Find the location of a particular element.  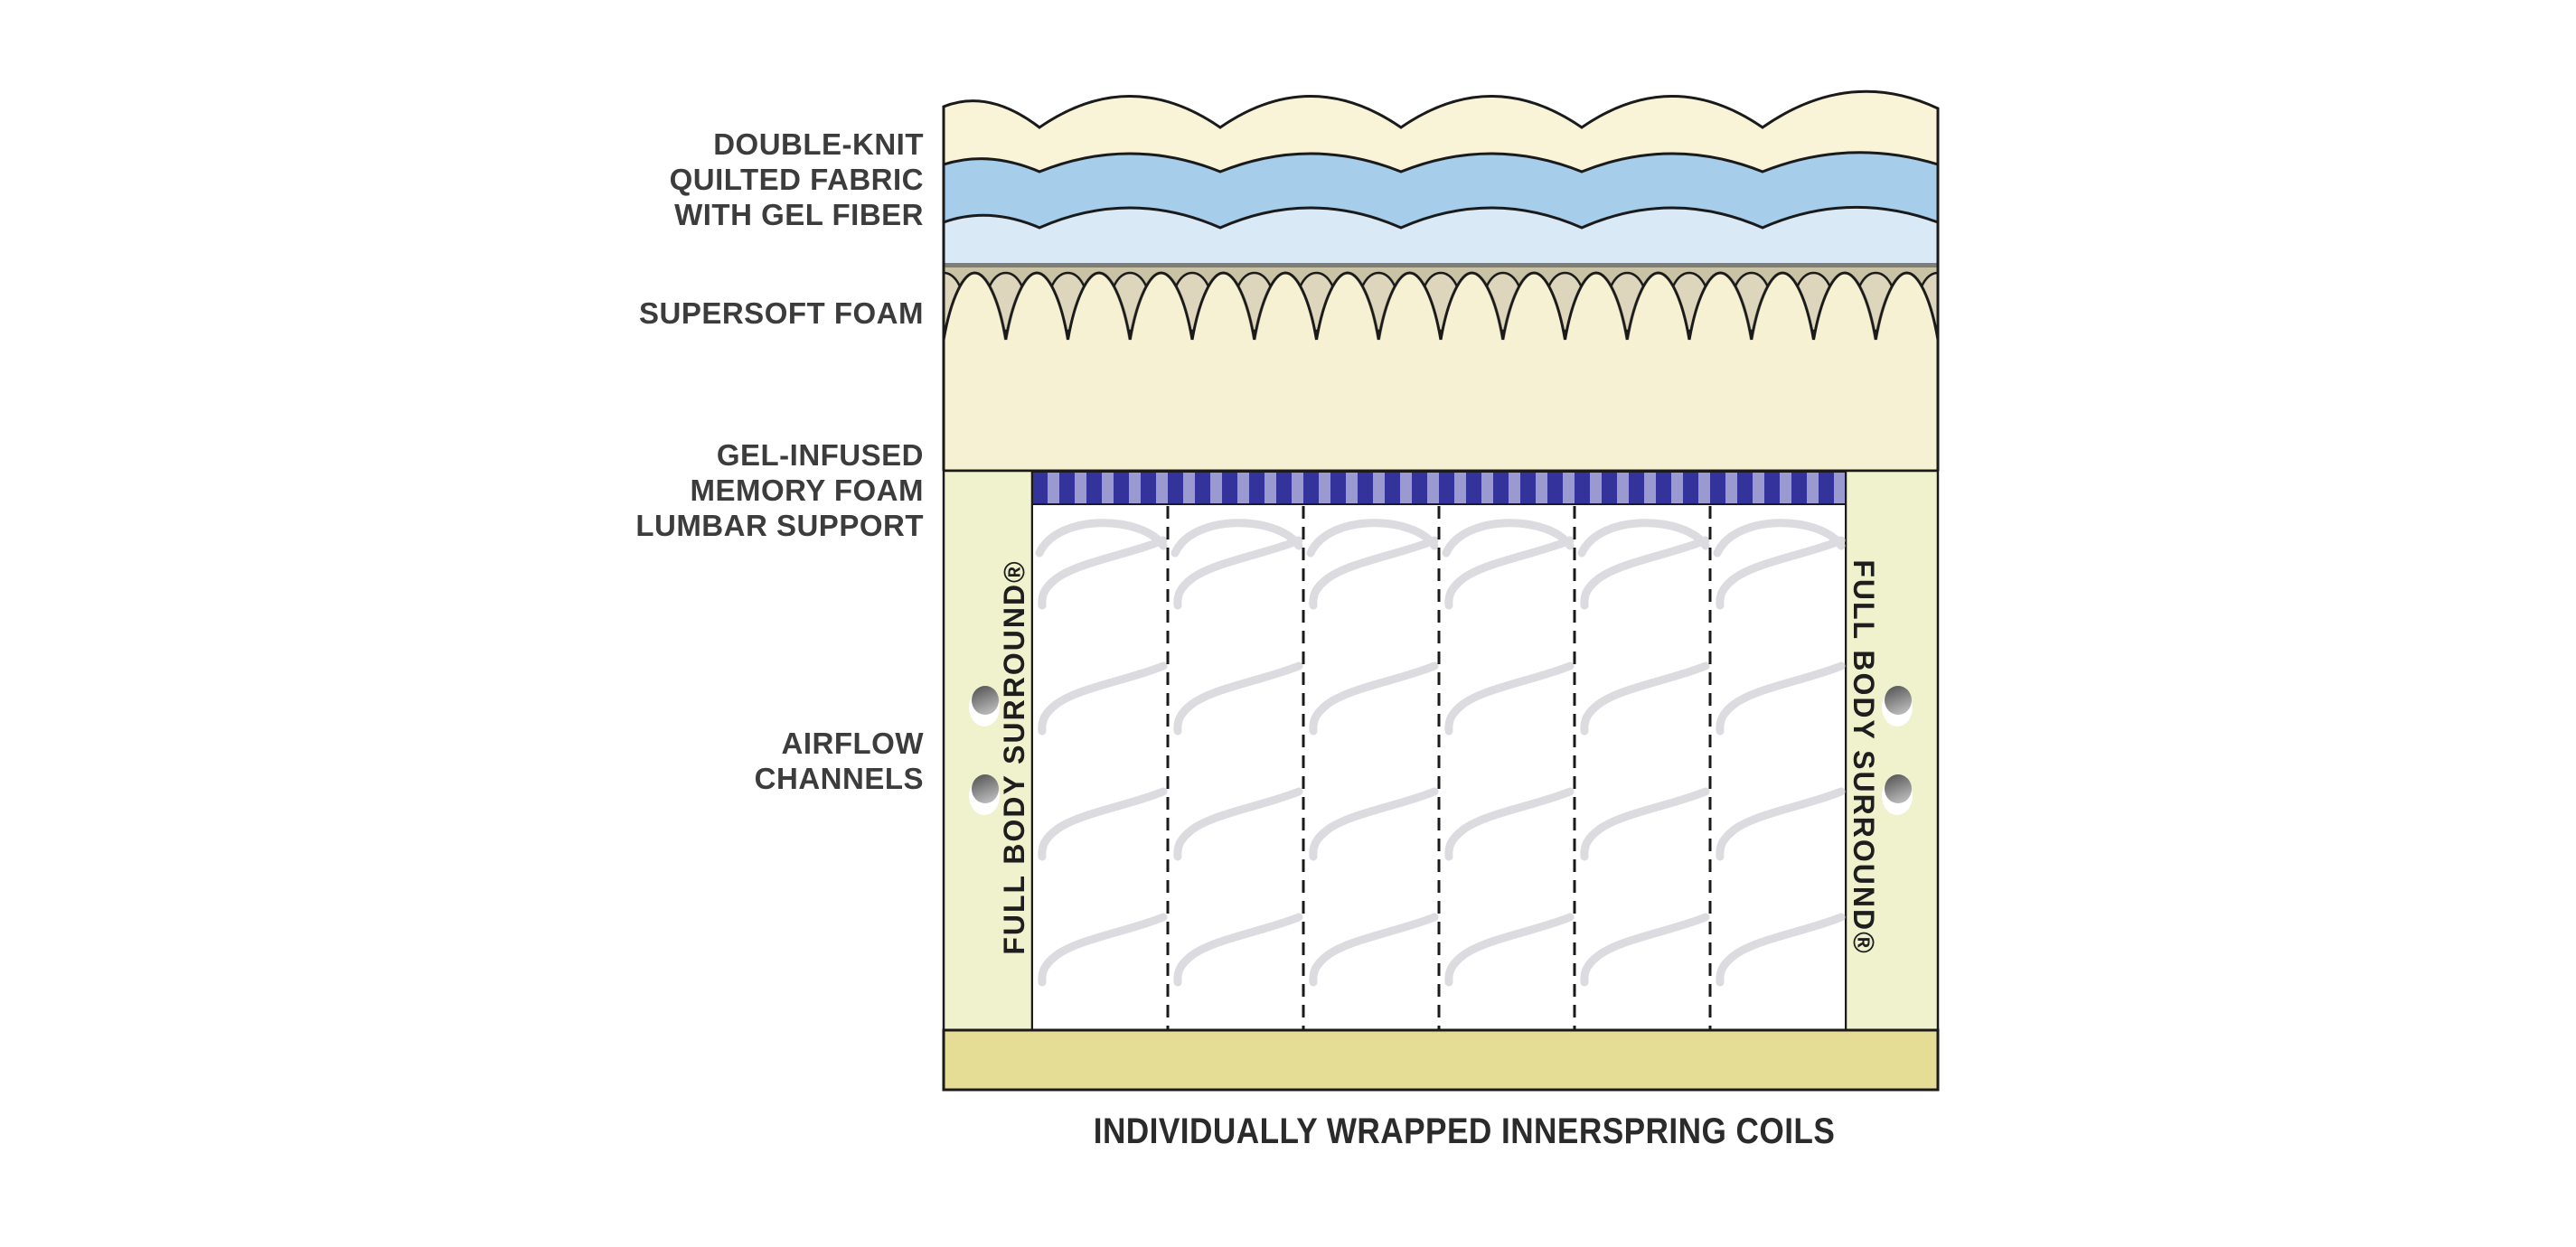

quilt-foam-separator is located at coordinates (1441, 265).